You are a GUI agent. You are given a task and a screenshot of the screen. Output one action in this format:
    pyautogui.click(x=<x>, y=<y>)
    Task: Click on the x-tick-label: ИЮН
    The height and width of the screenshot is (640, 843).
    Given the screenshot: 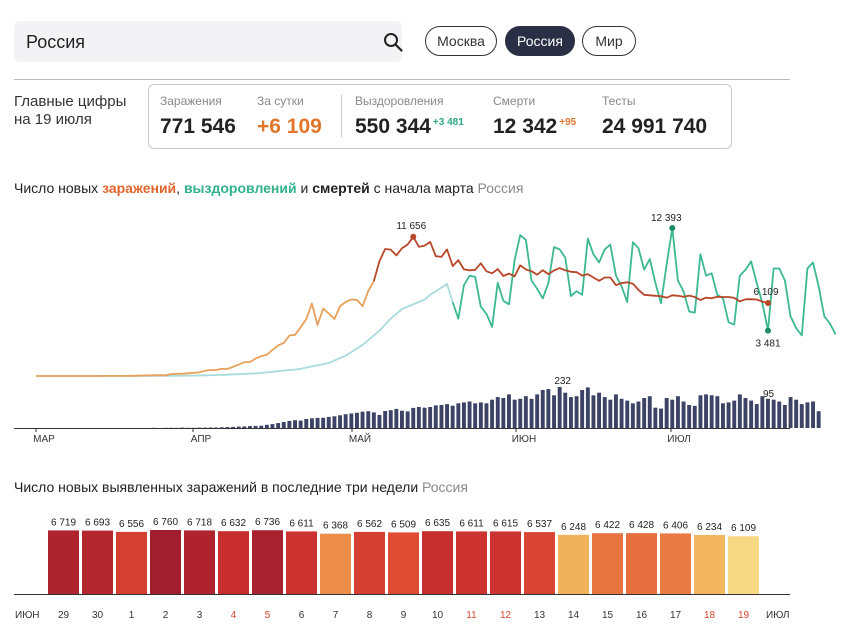 What is the action you would take?
    pyautogui.click(x=524, y=439)
    